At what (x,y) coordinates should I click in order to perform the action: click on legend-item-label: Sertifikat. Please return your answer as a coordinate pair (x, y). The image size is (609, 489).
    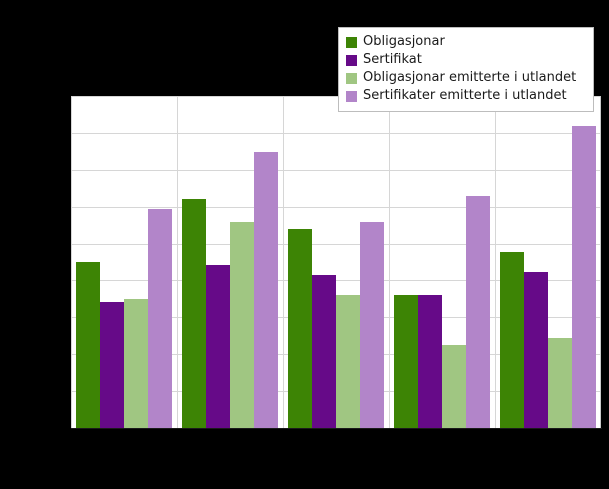
    Looking at the image, I should click on (392, 59).